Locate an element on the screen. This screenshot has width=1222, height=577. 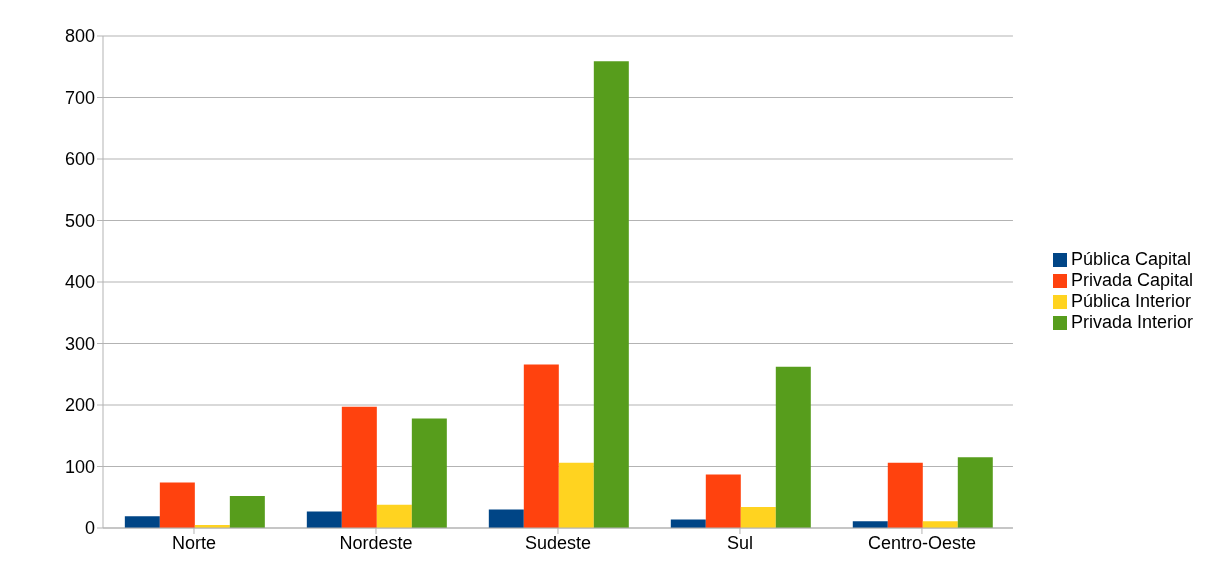
x-tick-label: Sul is located at coordinates (739, 542).